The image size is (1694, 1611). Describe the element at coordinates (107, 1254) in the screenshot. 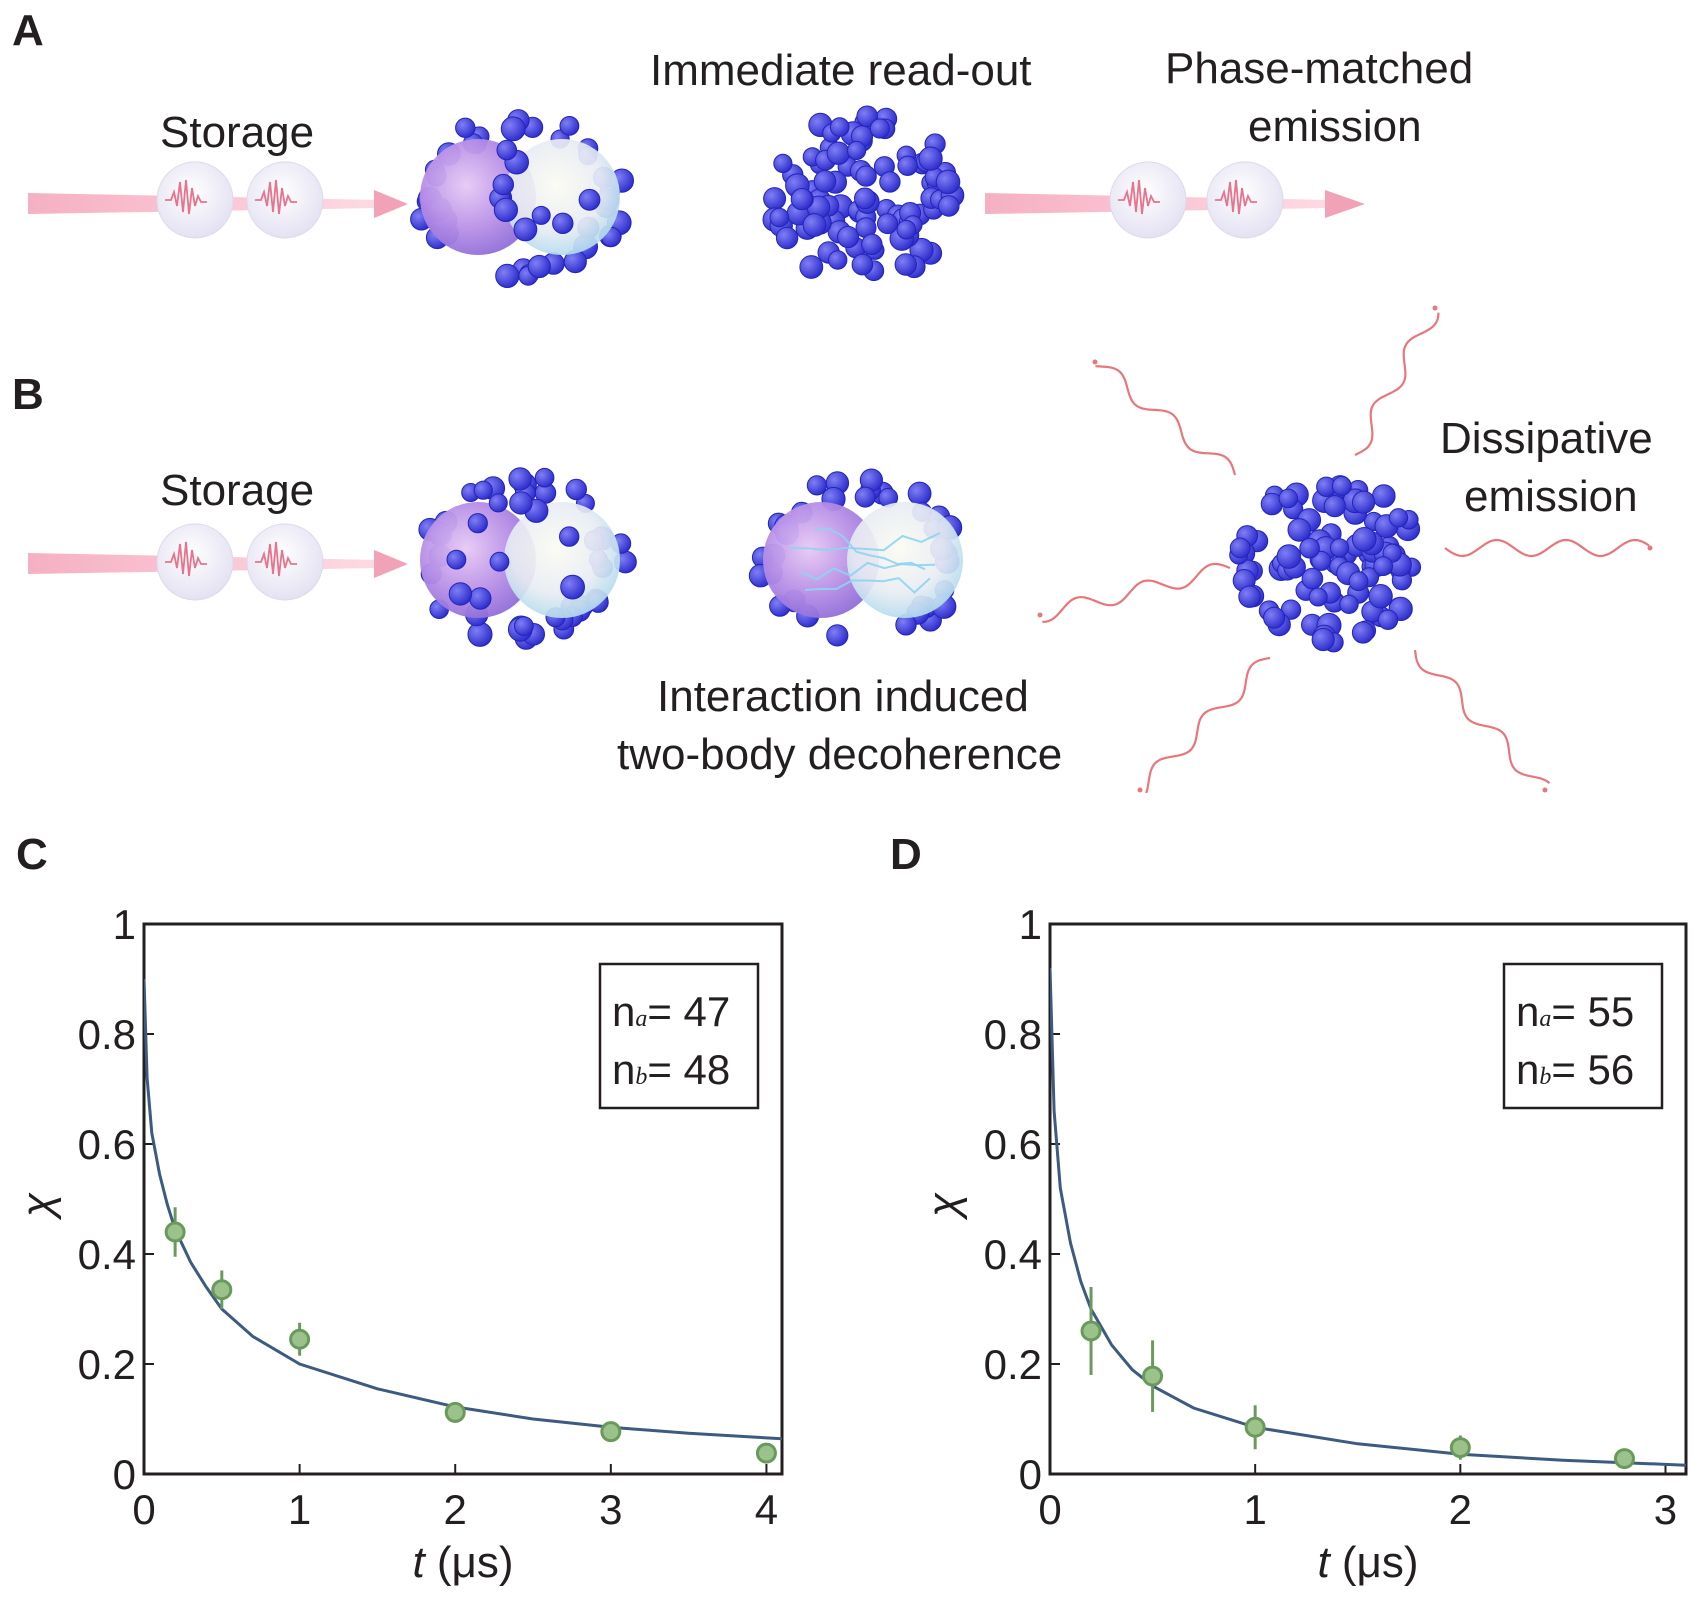

I see `y-tick-label: 0.4` at that location.